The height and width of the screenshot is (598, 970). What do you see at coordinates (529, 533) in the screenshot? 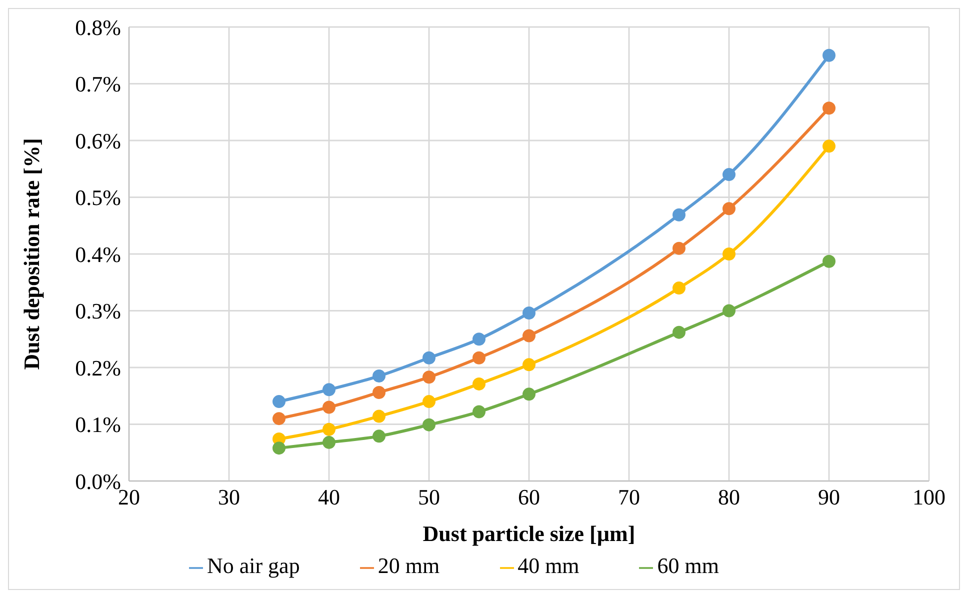
I see `x-axis-title: Dust particle size [µm]` at bounding box center [529, 533].